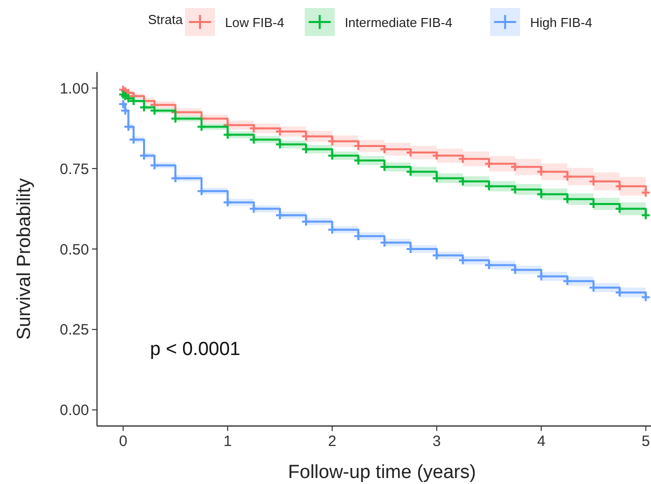 The height and width of the screenshot is (484, 651). I want to click on legend-label: Intermediate FIB-4, so click(398, 22).